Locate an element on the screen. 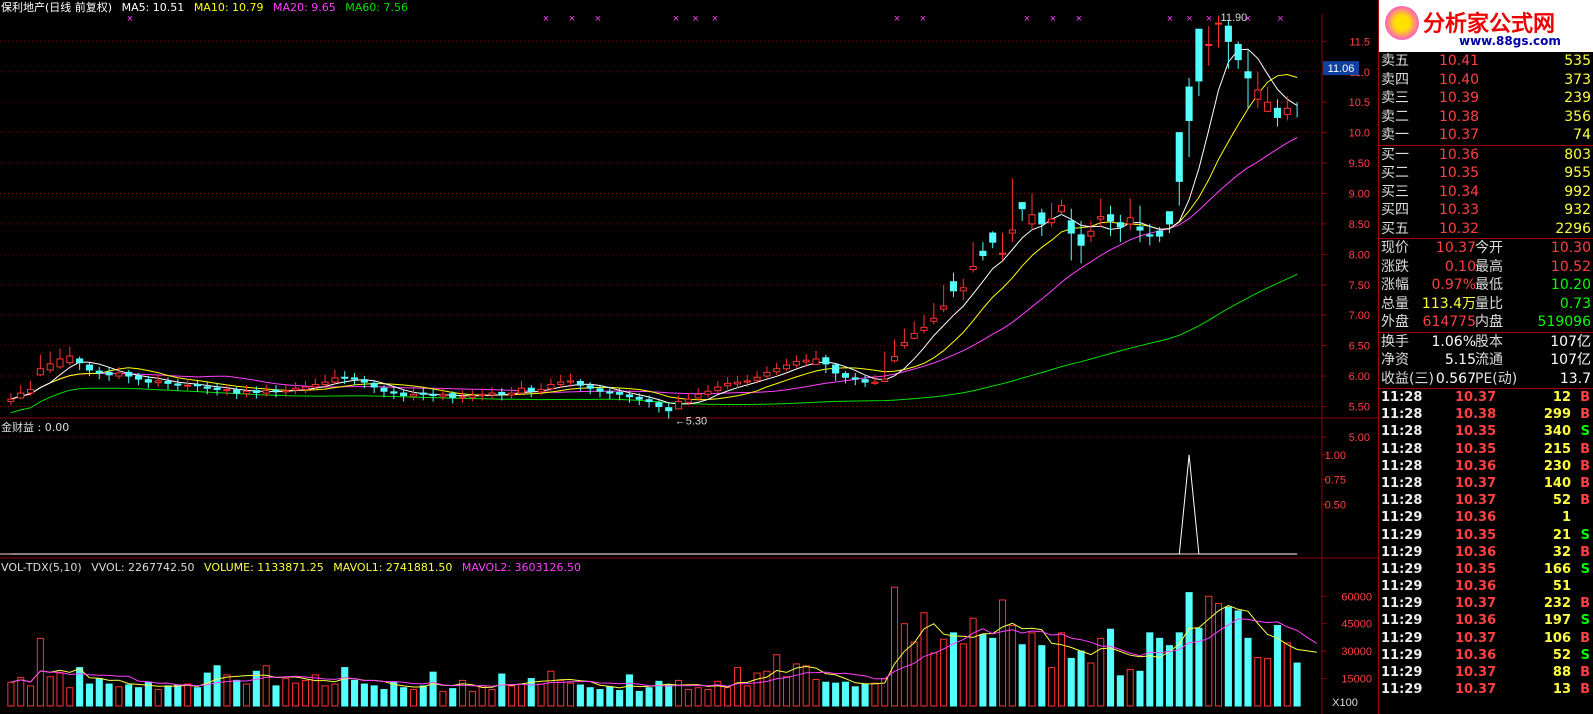 The image size is (1593, 714). stat-row: 外盘 614775 内盘 519096 is located at coordinates (1486, 322).